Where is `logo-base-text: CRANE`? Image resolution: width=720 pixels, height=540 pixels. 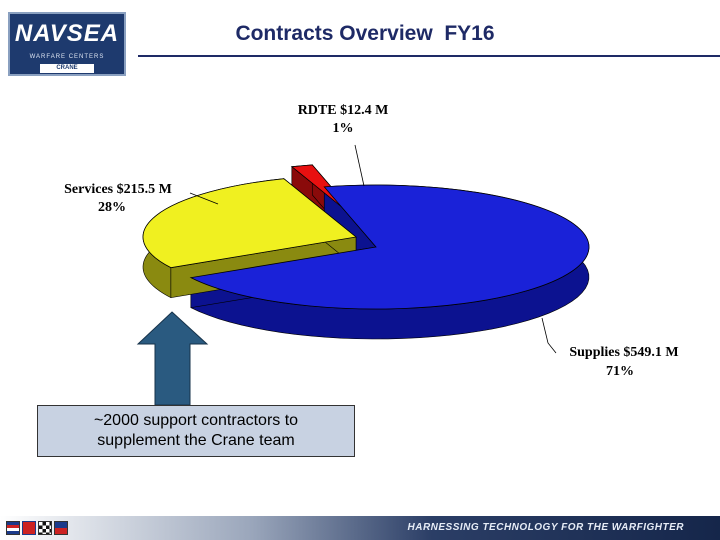 logo-base-text: CRANE is located at coordinates (67, 68).